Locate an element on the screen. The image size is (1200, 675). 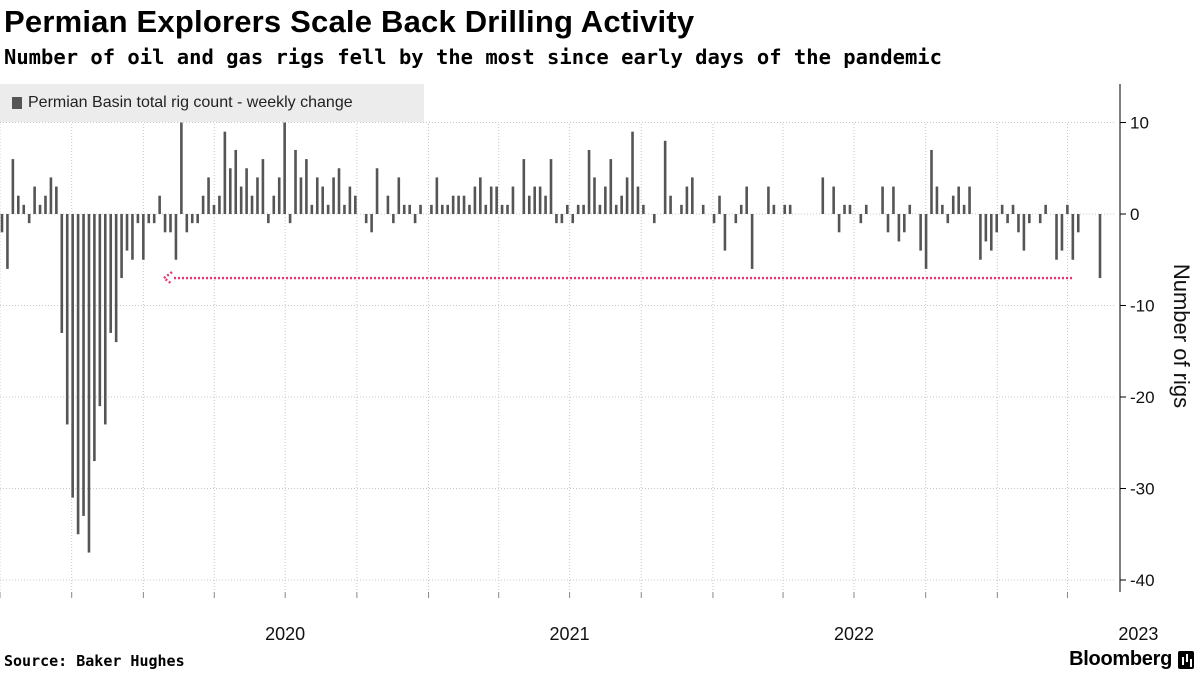
y-tick-label: -30 is located at coordinates (1142, 489).